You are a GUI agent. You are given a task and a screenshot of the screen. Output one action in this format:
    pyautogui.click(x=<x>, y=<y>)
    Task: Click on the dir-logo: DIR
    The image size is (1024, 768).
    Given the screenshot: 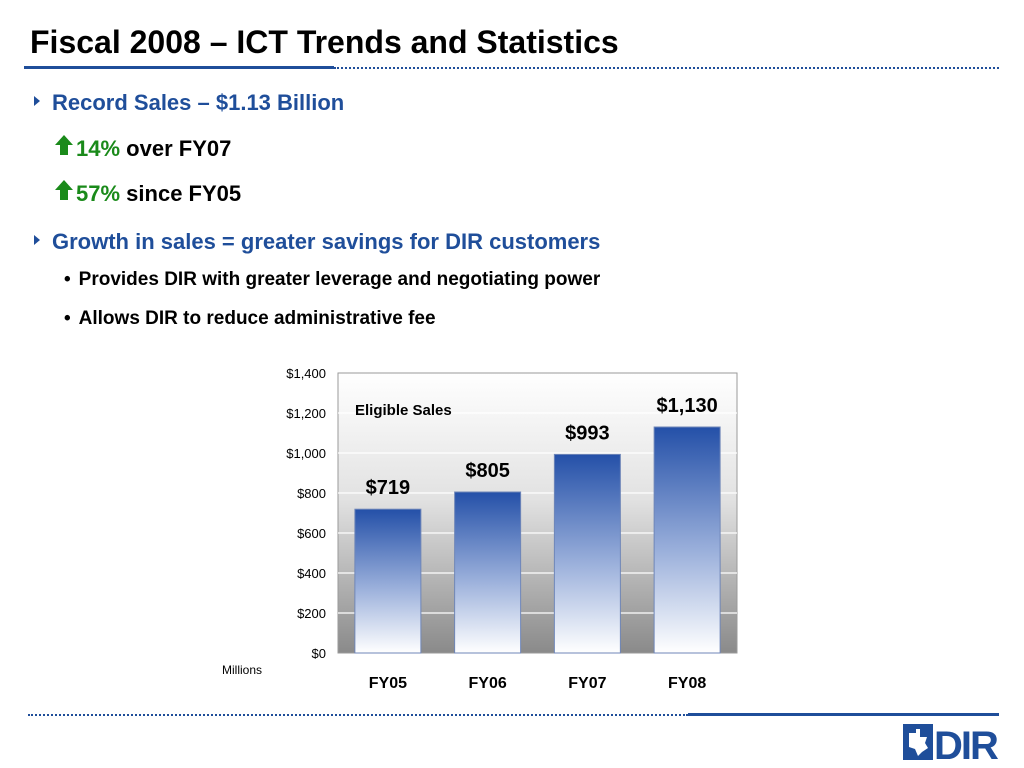 What is the action you would take?
    pyautogui.click(x=952, y=744)
    